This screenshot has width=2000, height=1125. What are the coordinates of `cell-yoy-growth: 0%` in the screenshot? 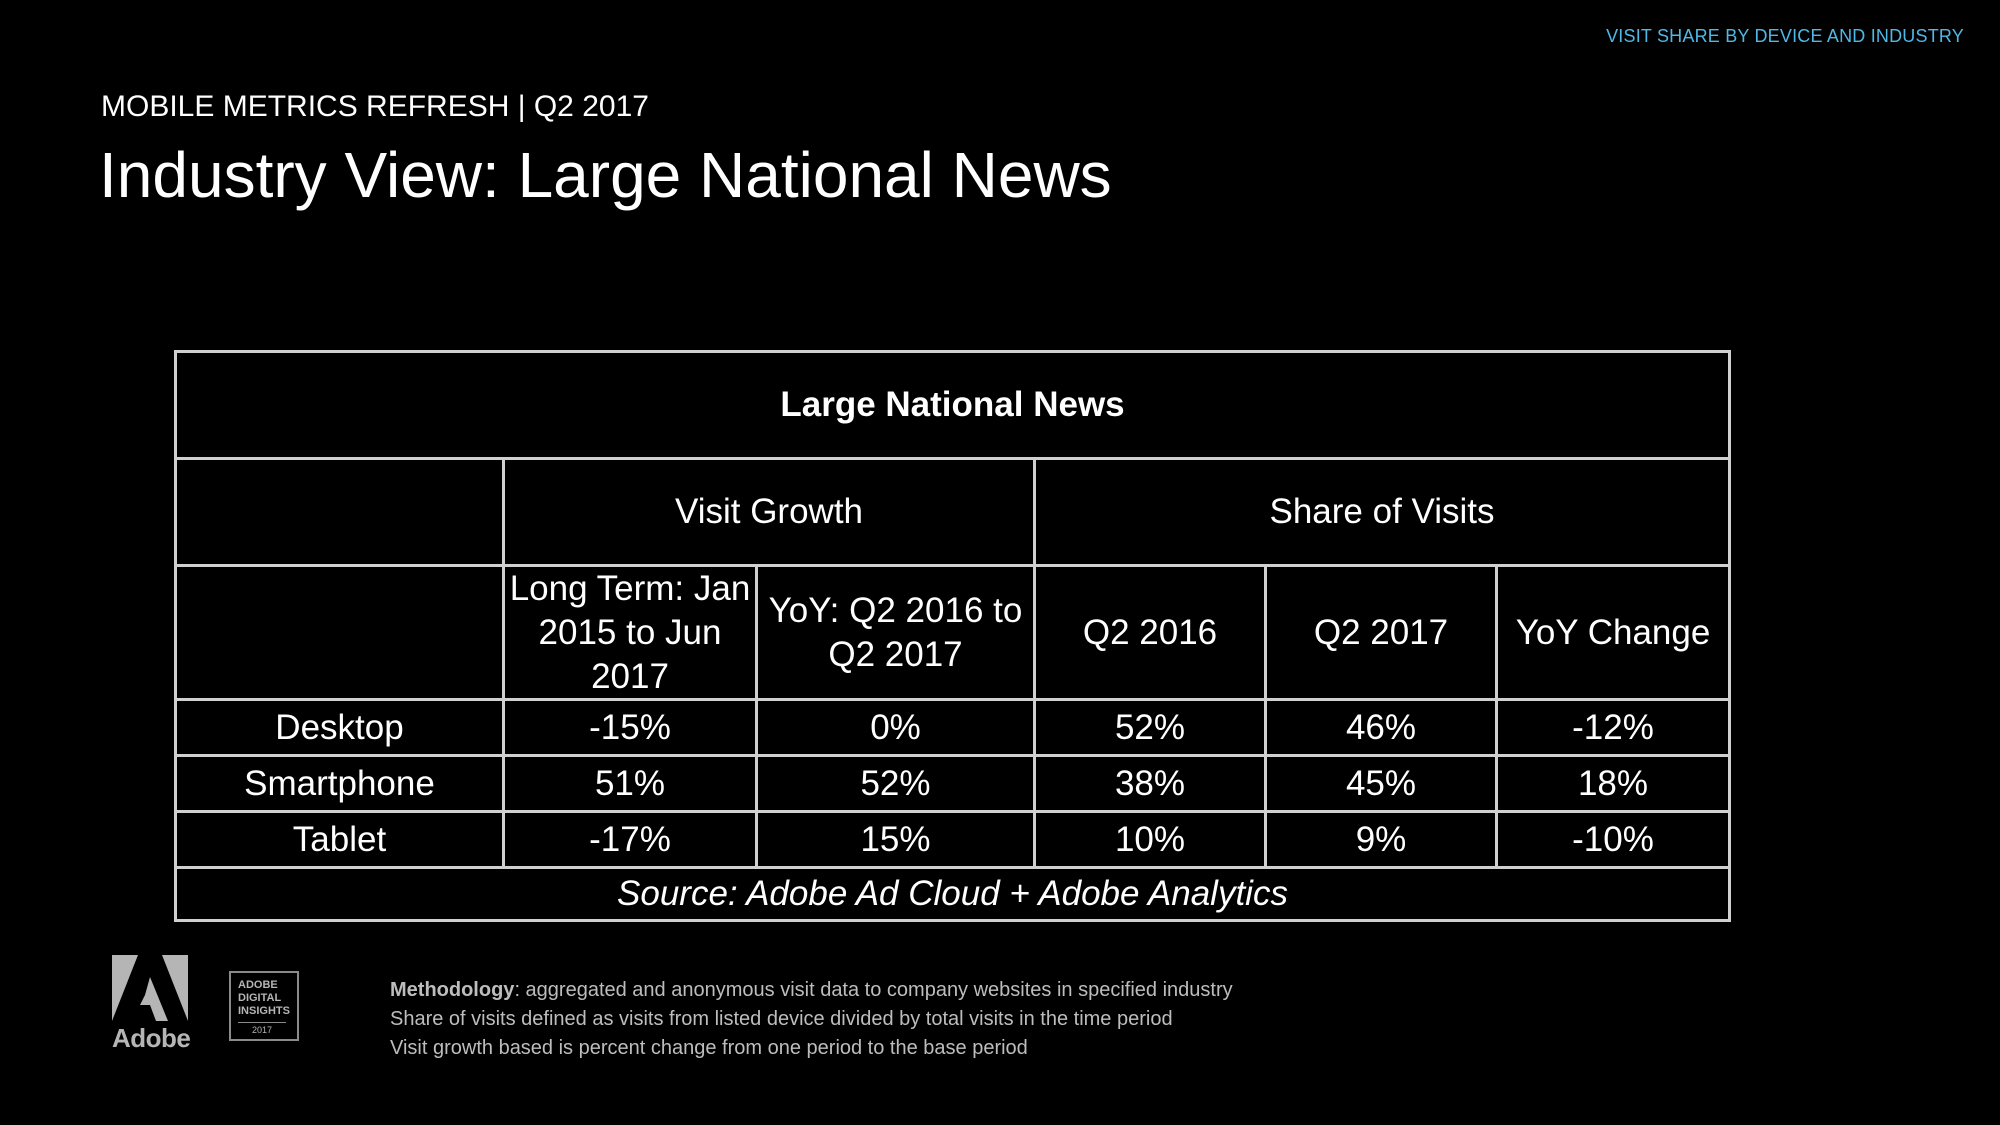 It's located at (895, 728).